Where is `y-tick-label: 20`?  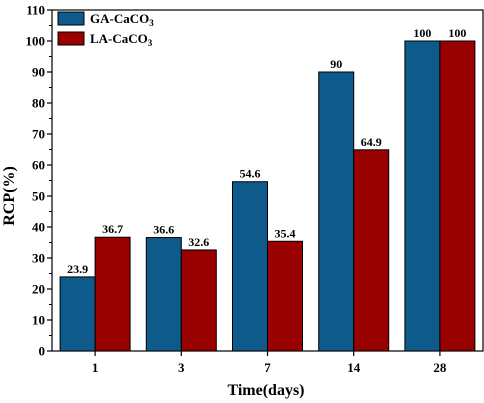
y-tick-label: 20 is located at coordinates (38, 289).